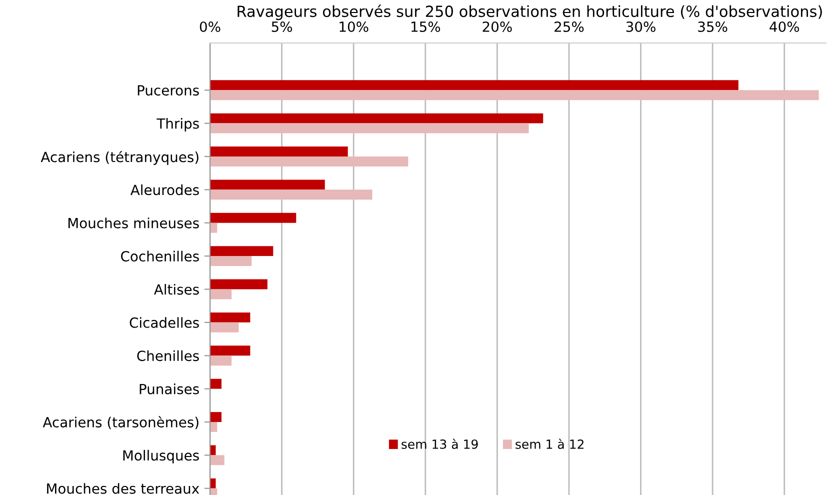 The width and height of the screenshot is (829, 495). What do you see at coordinates (119, 157) in the screenshot?
I see `y-tick-label: Acariens (tétranyques)` at bounding box center [119, 157].